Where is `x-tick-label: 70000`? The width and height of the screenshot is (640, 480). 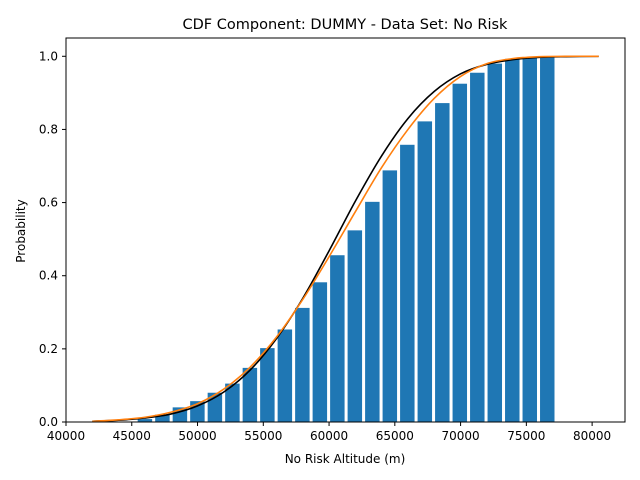
x-tick-label: 70000 is located at coordinates (460, 436).